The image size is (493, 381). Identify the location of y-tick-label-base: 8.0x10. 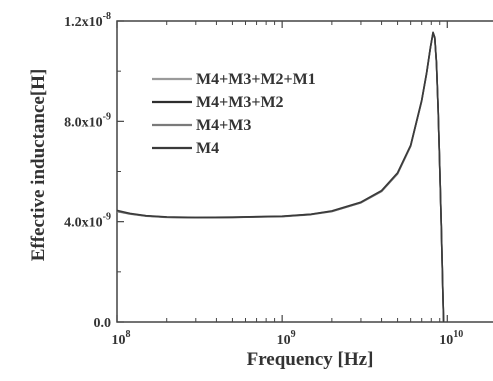
(83, 122).